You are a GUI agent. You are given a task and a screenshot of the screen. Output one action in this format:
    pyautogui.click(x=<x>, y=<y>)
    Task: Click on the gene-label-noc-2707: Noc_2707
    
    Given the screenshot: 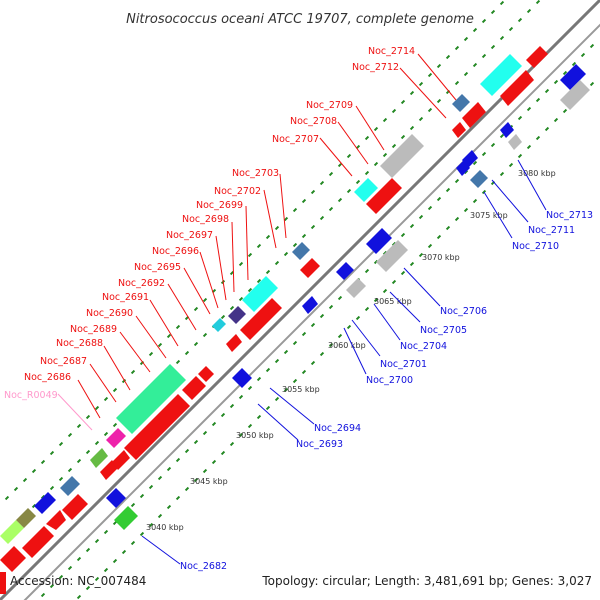 What is the action you would take?
    pyautogui.click(x=312, y=155)
    